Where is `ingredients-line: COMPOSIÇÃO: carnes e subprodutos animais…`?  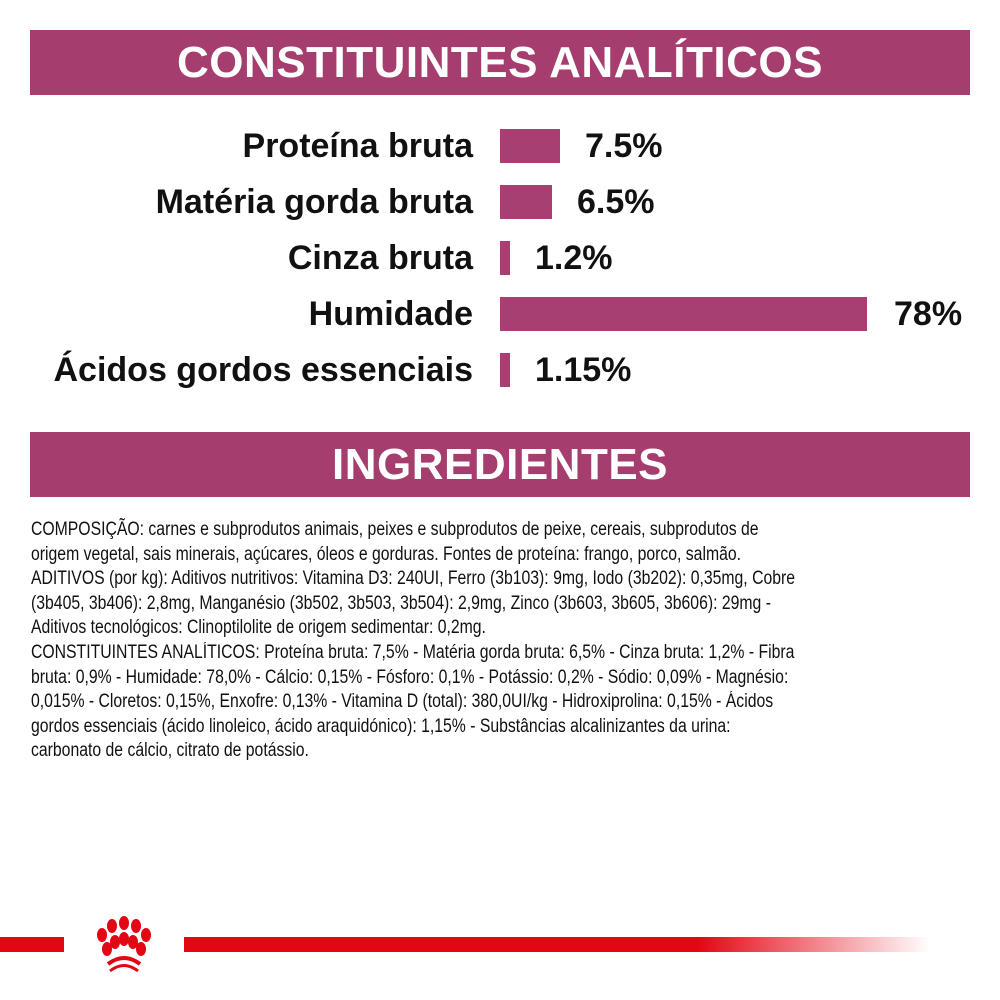 ingredients-line: COMPOSIÇÃO: carnes e subprodutos animais… is located at coordinates (395, 529).